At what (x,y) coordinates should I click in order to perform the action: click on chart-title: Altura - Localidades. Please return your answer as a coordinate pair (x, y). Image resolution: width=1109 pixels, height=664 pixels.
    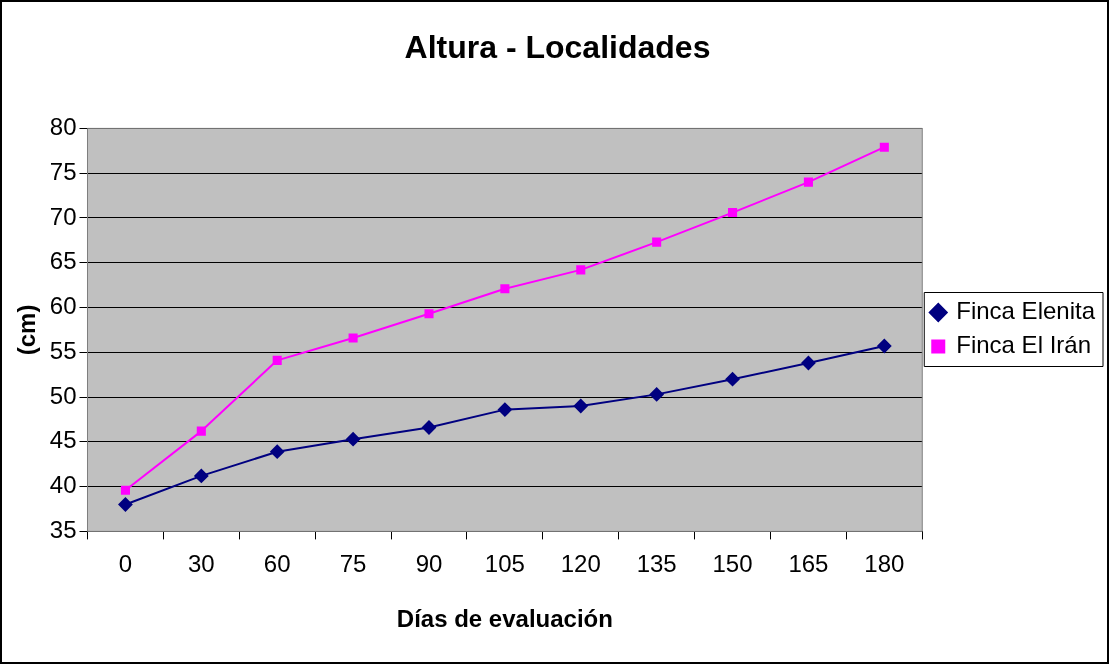
    Looking at the image, I should click on (557, 47).